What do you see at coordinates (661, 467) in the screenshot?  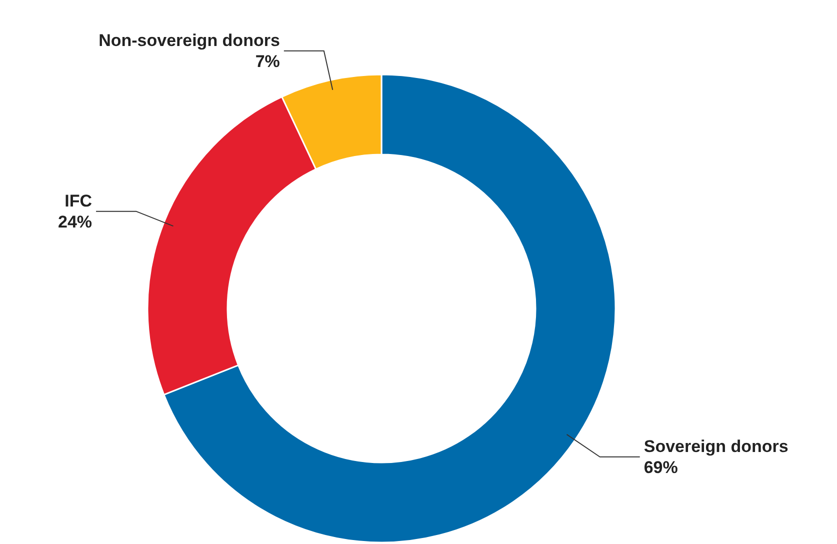 I see `data-label: 69%` at bounding box center [661, 467].